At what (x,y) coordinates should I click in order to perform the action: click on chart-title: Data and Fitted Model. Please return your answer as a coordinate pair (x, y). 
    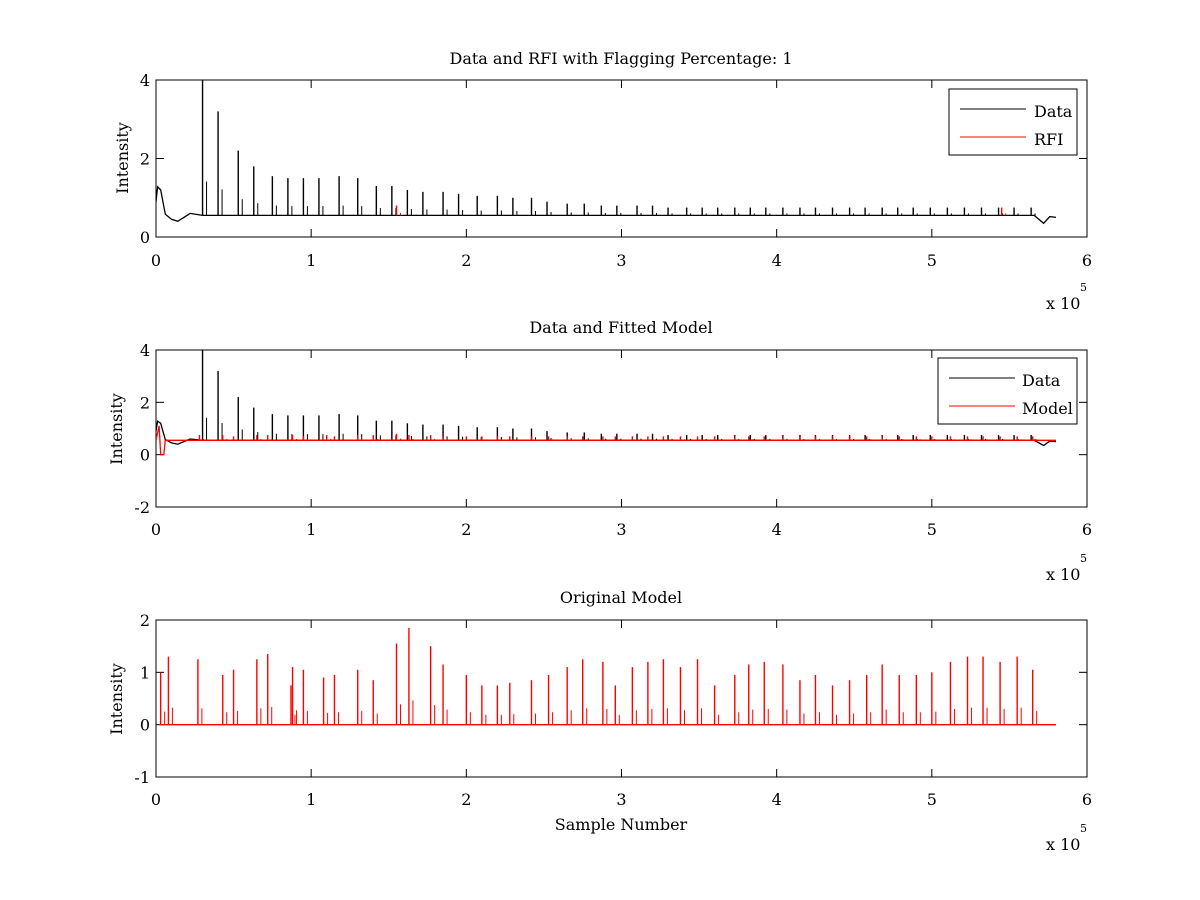
    Looking at the image, I should click on (620, 327).